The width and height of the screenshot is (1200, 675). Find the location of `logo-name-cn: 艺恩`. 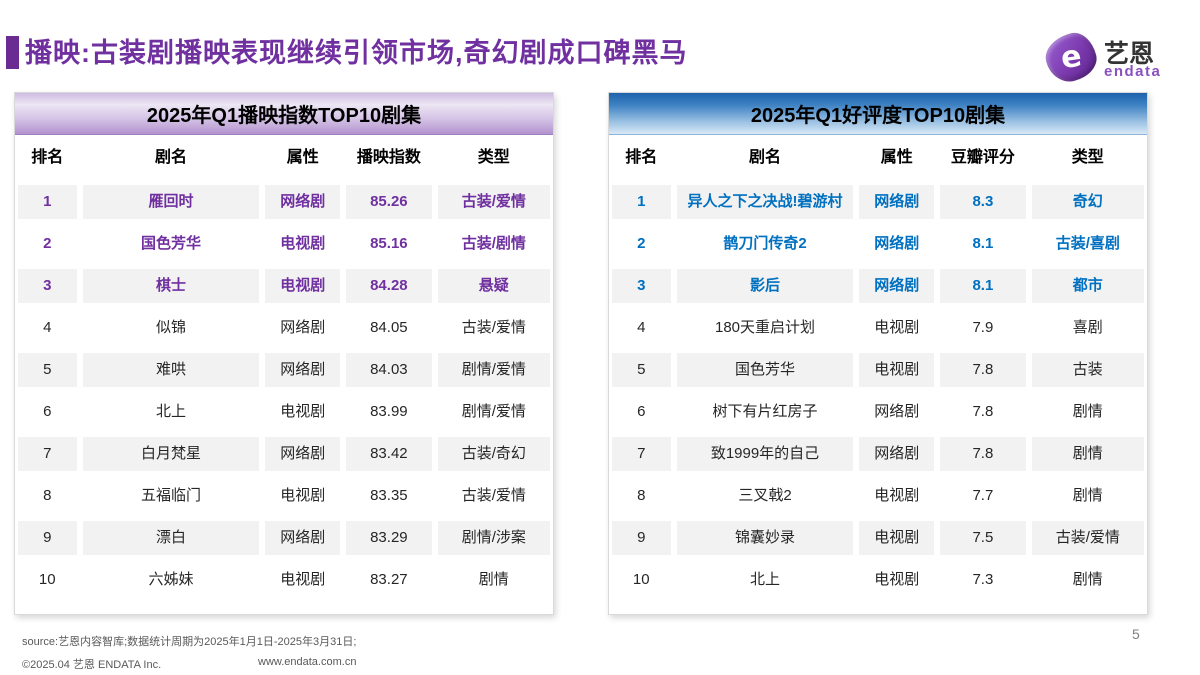

logo-name-cn: 艺恩 is located at coordinates (1129, 54).